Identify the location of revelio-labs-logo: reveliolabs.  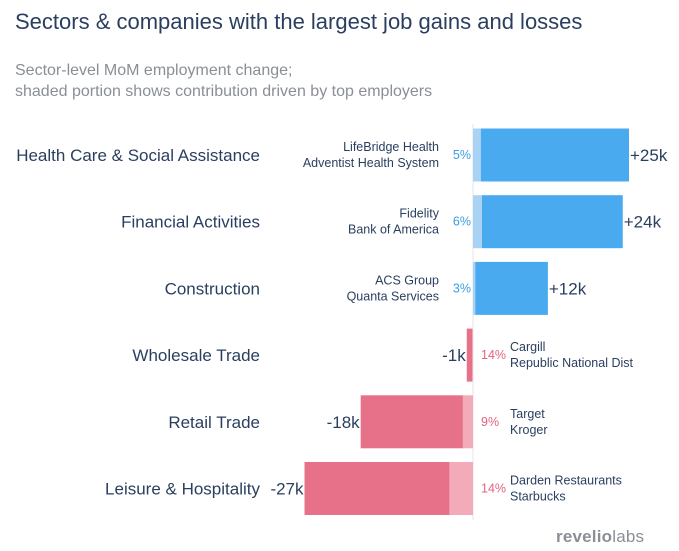
(600, 537).